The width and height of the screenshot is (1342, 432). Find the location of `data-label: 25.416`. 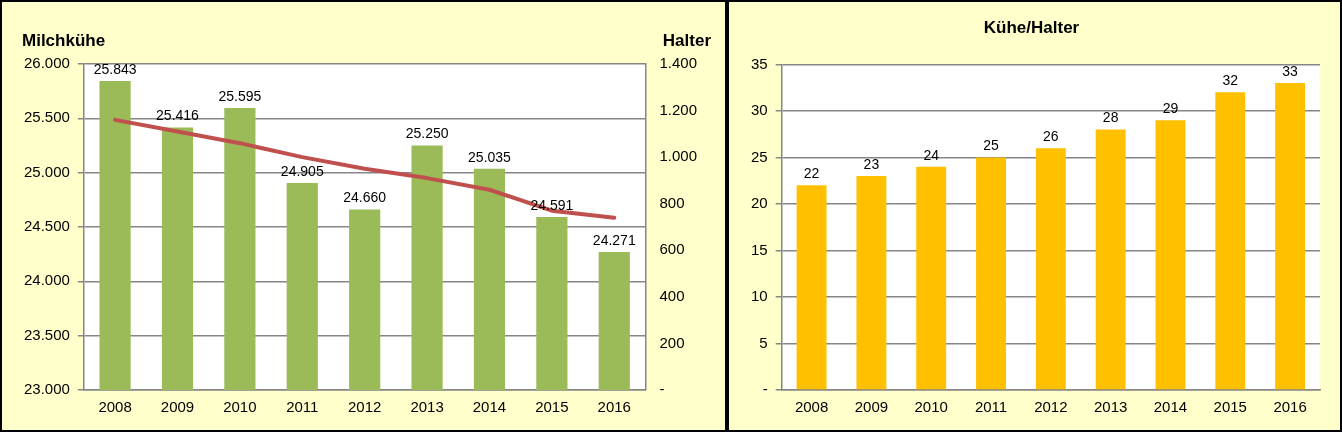

data-label: 25.416 is located at coordinates (178, 115).